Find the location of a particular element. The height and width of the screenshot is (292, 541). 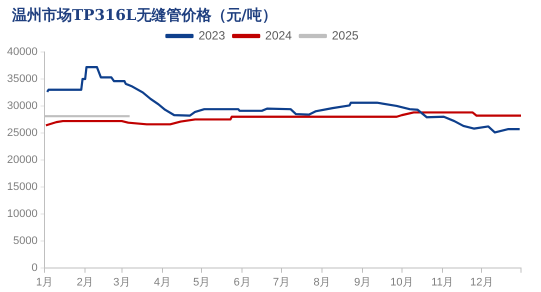

y-tick-label: 10000 is located at coordinates (22, 214).